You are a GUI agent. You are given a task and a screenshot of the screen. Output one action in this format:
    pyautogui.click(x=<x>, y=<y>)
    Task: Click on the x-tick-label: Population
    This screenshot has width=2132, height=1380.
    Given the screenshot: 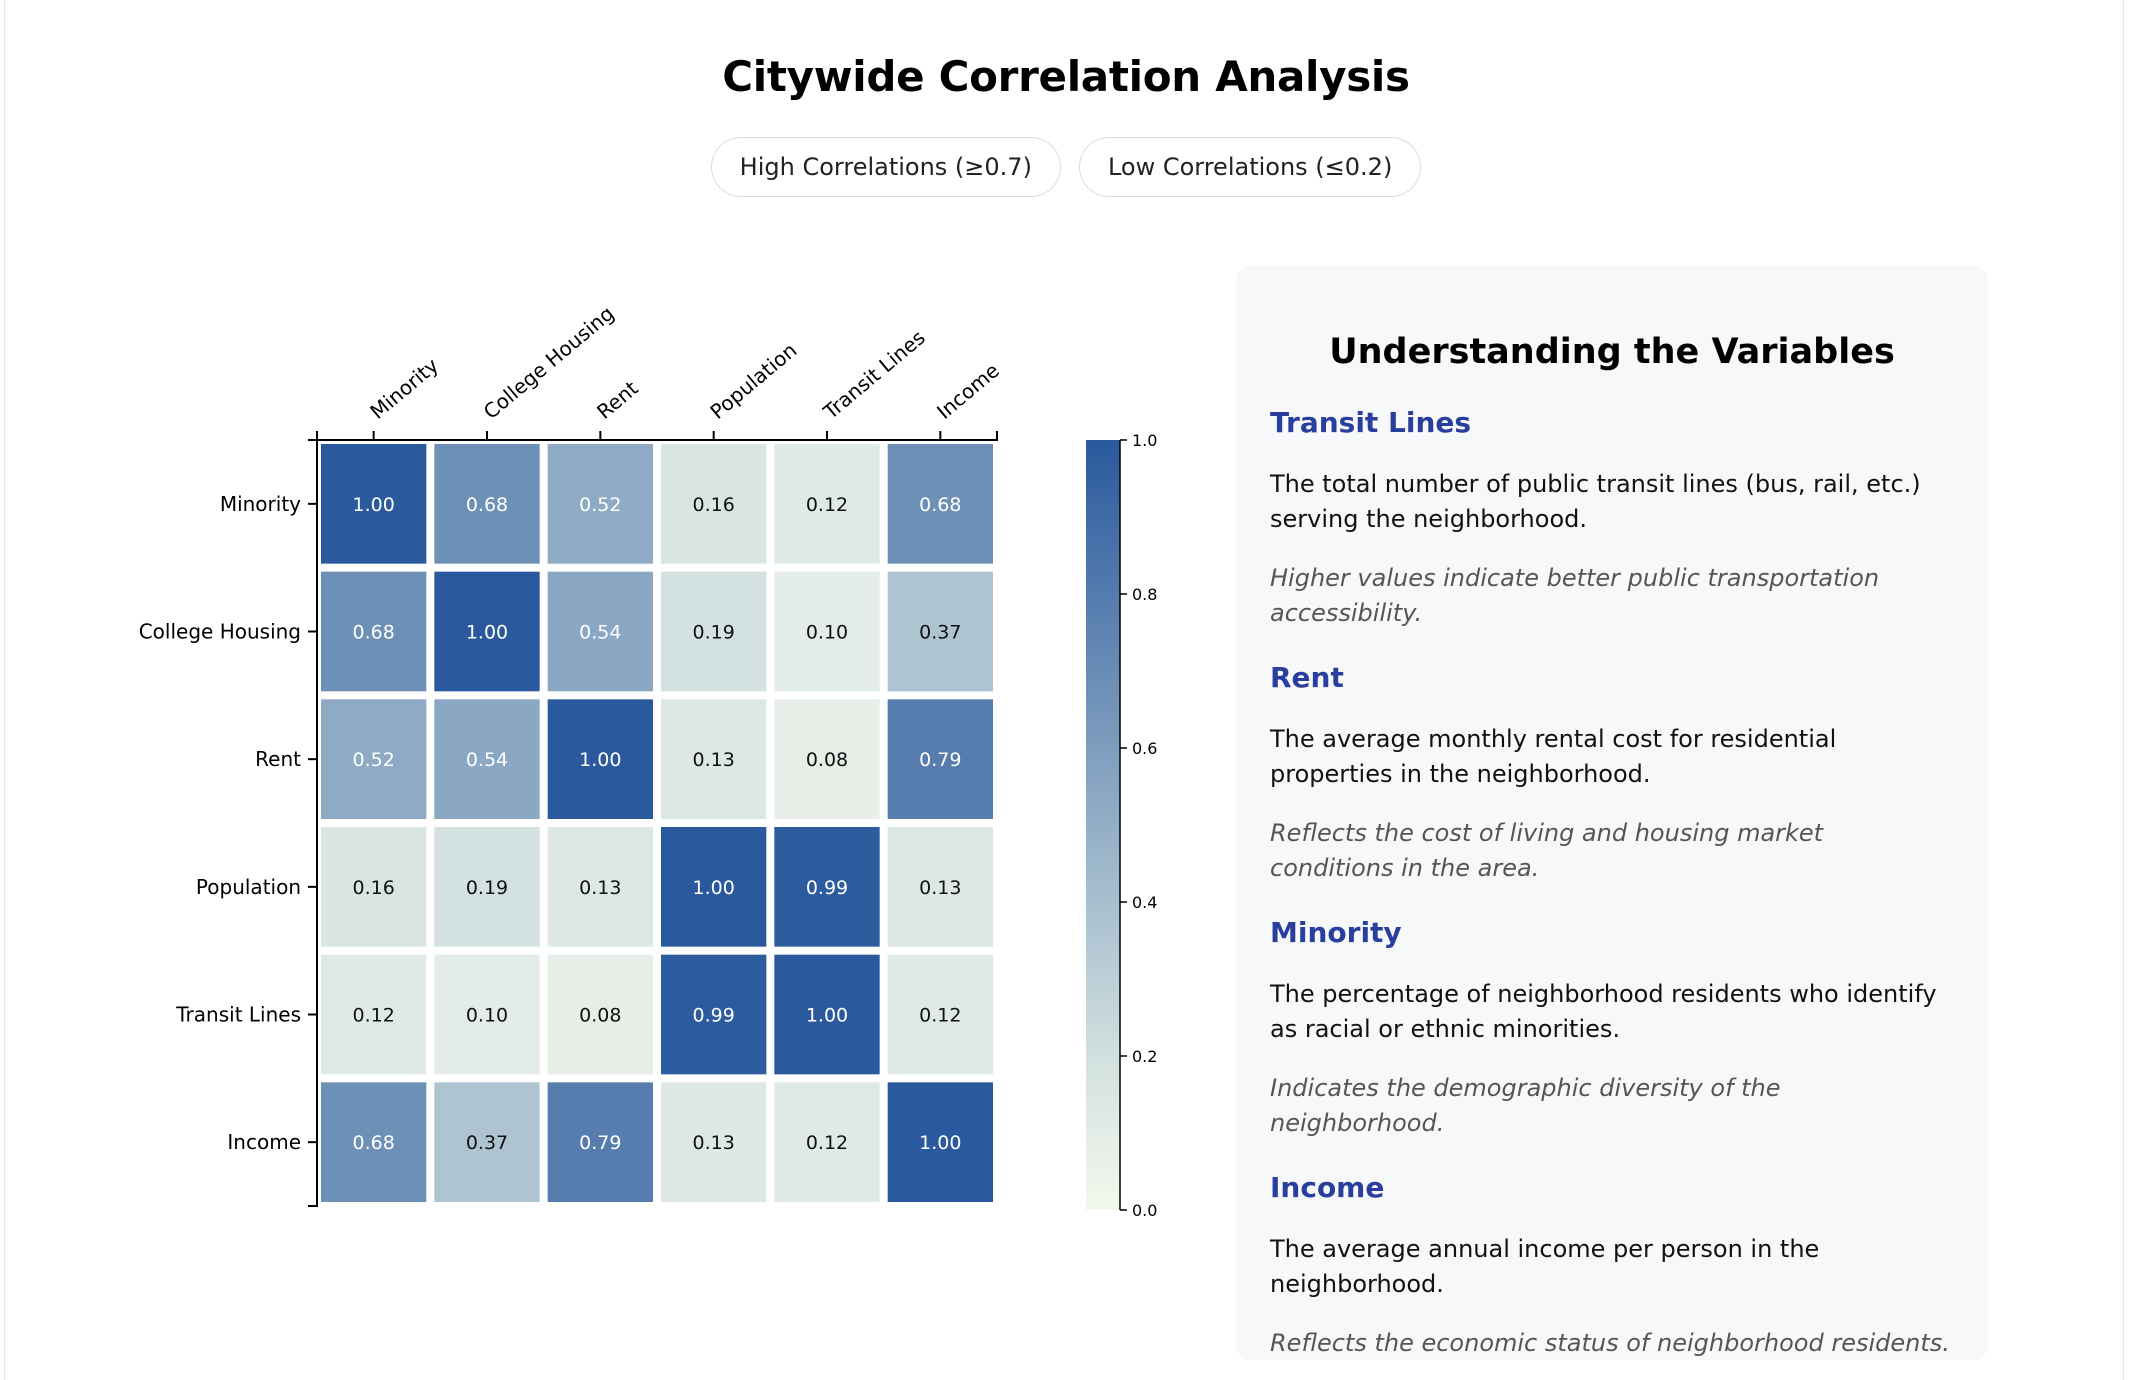 What is the action you would take?
    pyautogui.click(x=753, y=381)
    